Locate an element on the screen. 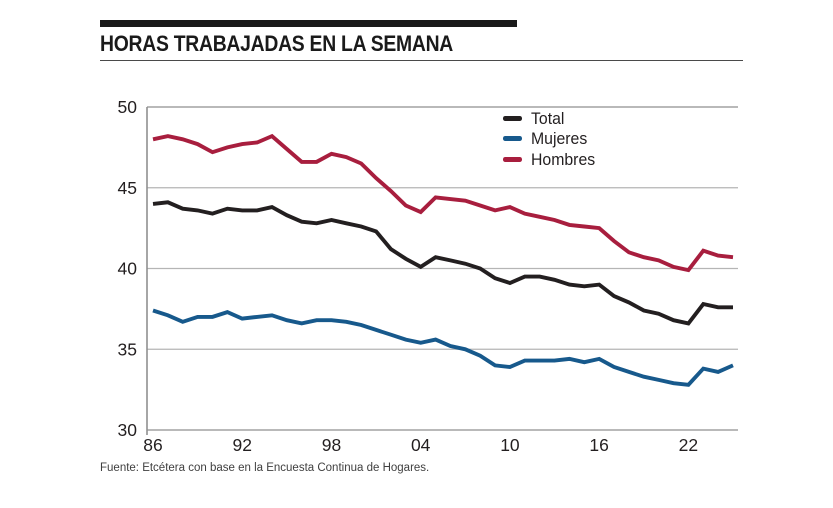 The image size is (833, 508). y-tick-label-40: 40 is located at coordinates (128, 269).